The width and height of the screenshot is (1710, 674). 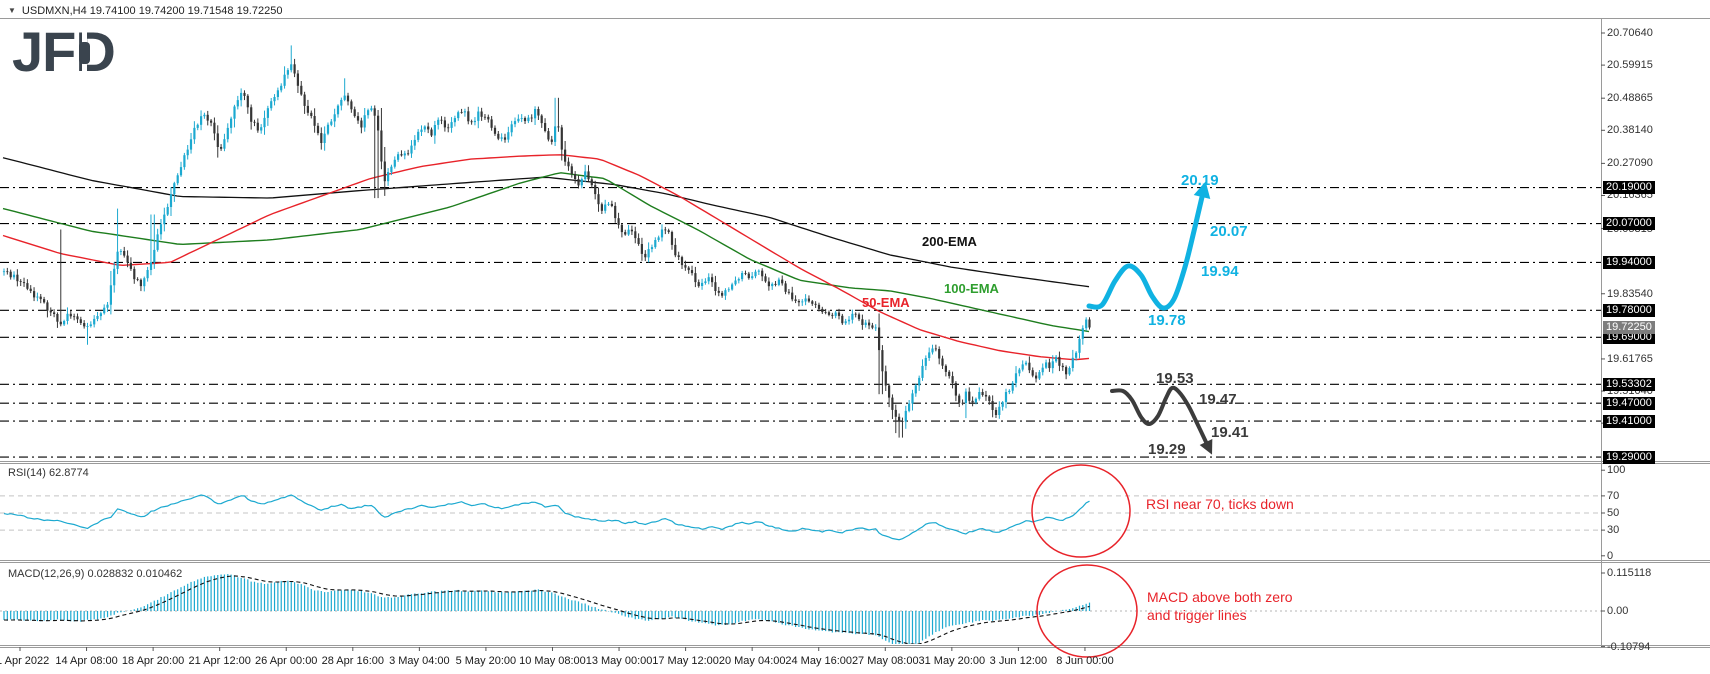 What do you see at coordinates (1085, 661) in the screenshot?
I see `time-axis-label: 8 Jun 00:00` at bounding box center [1085, 661].